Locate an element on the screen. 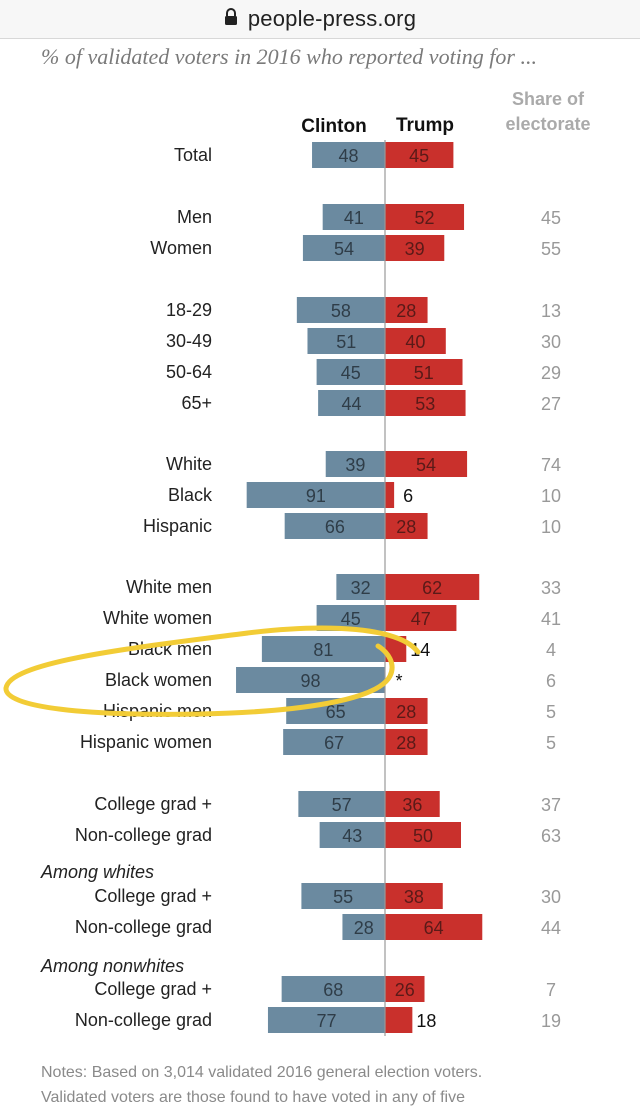  row-label: Hispanic is located at coordinates (177, 526).